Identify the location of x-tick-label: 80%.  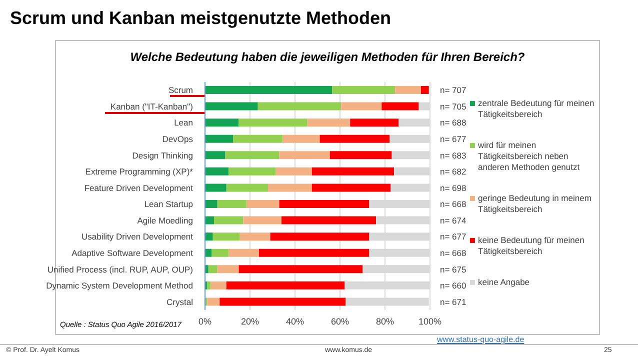
(385, 321).